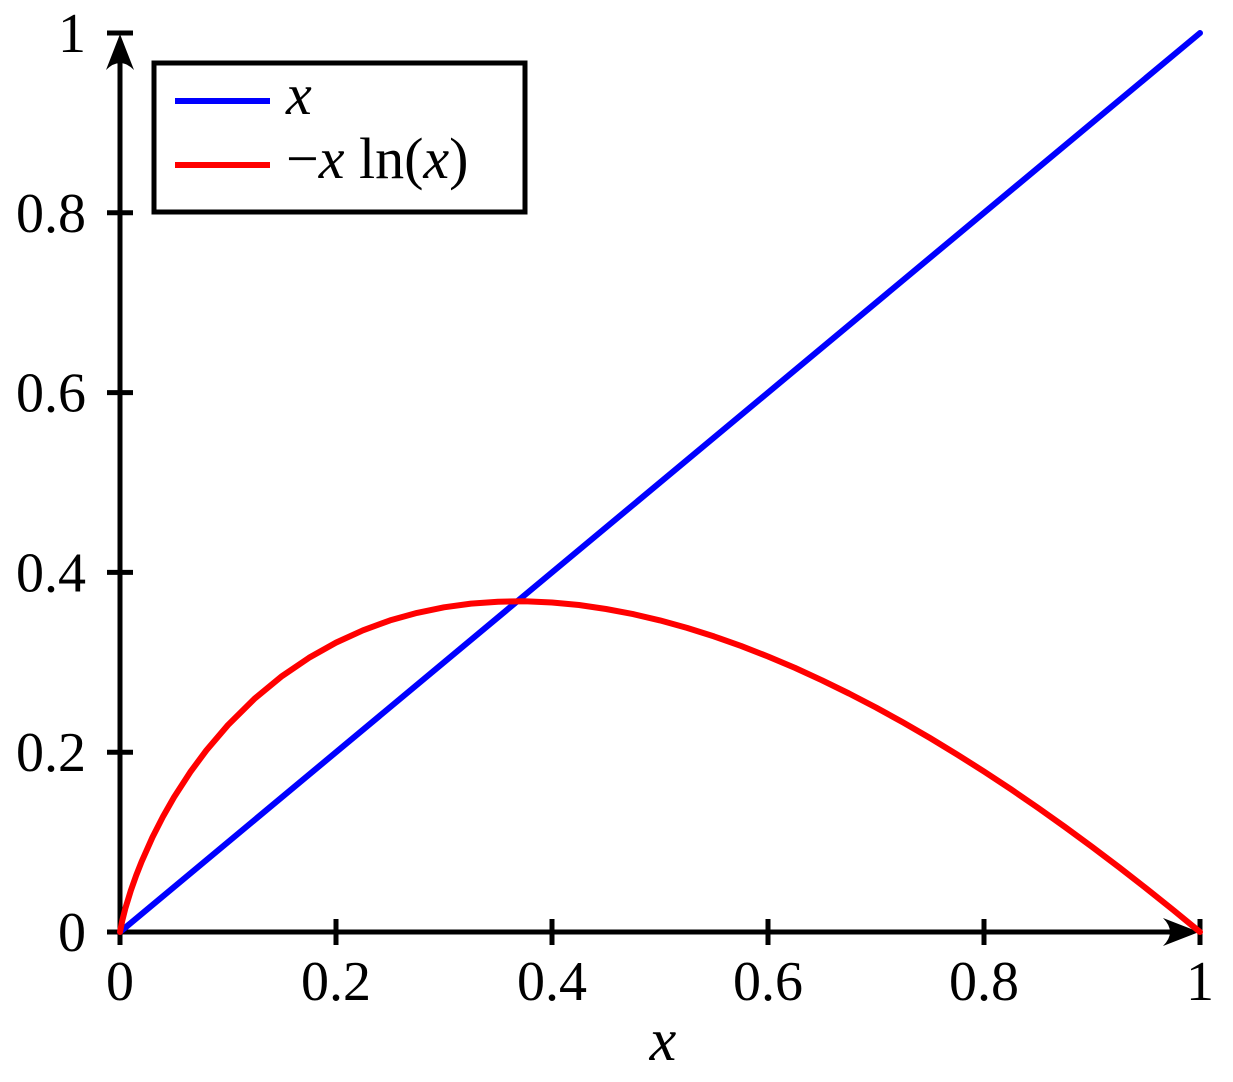  Describe the element at coordinates (72, 933) in the screenshot. I see `y-tick-label: 0` at that location.